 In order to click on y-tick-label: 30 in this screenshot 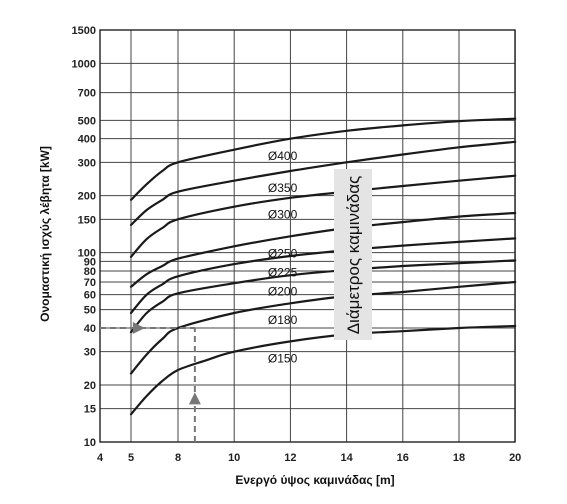, I will do `click(90, 353)`.